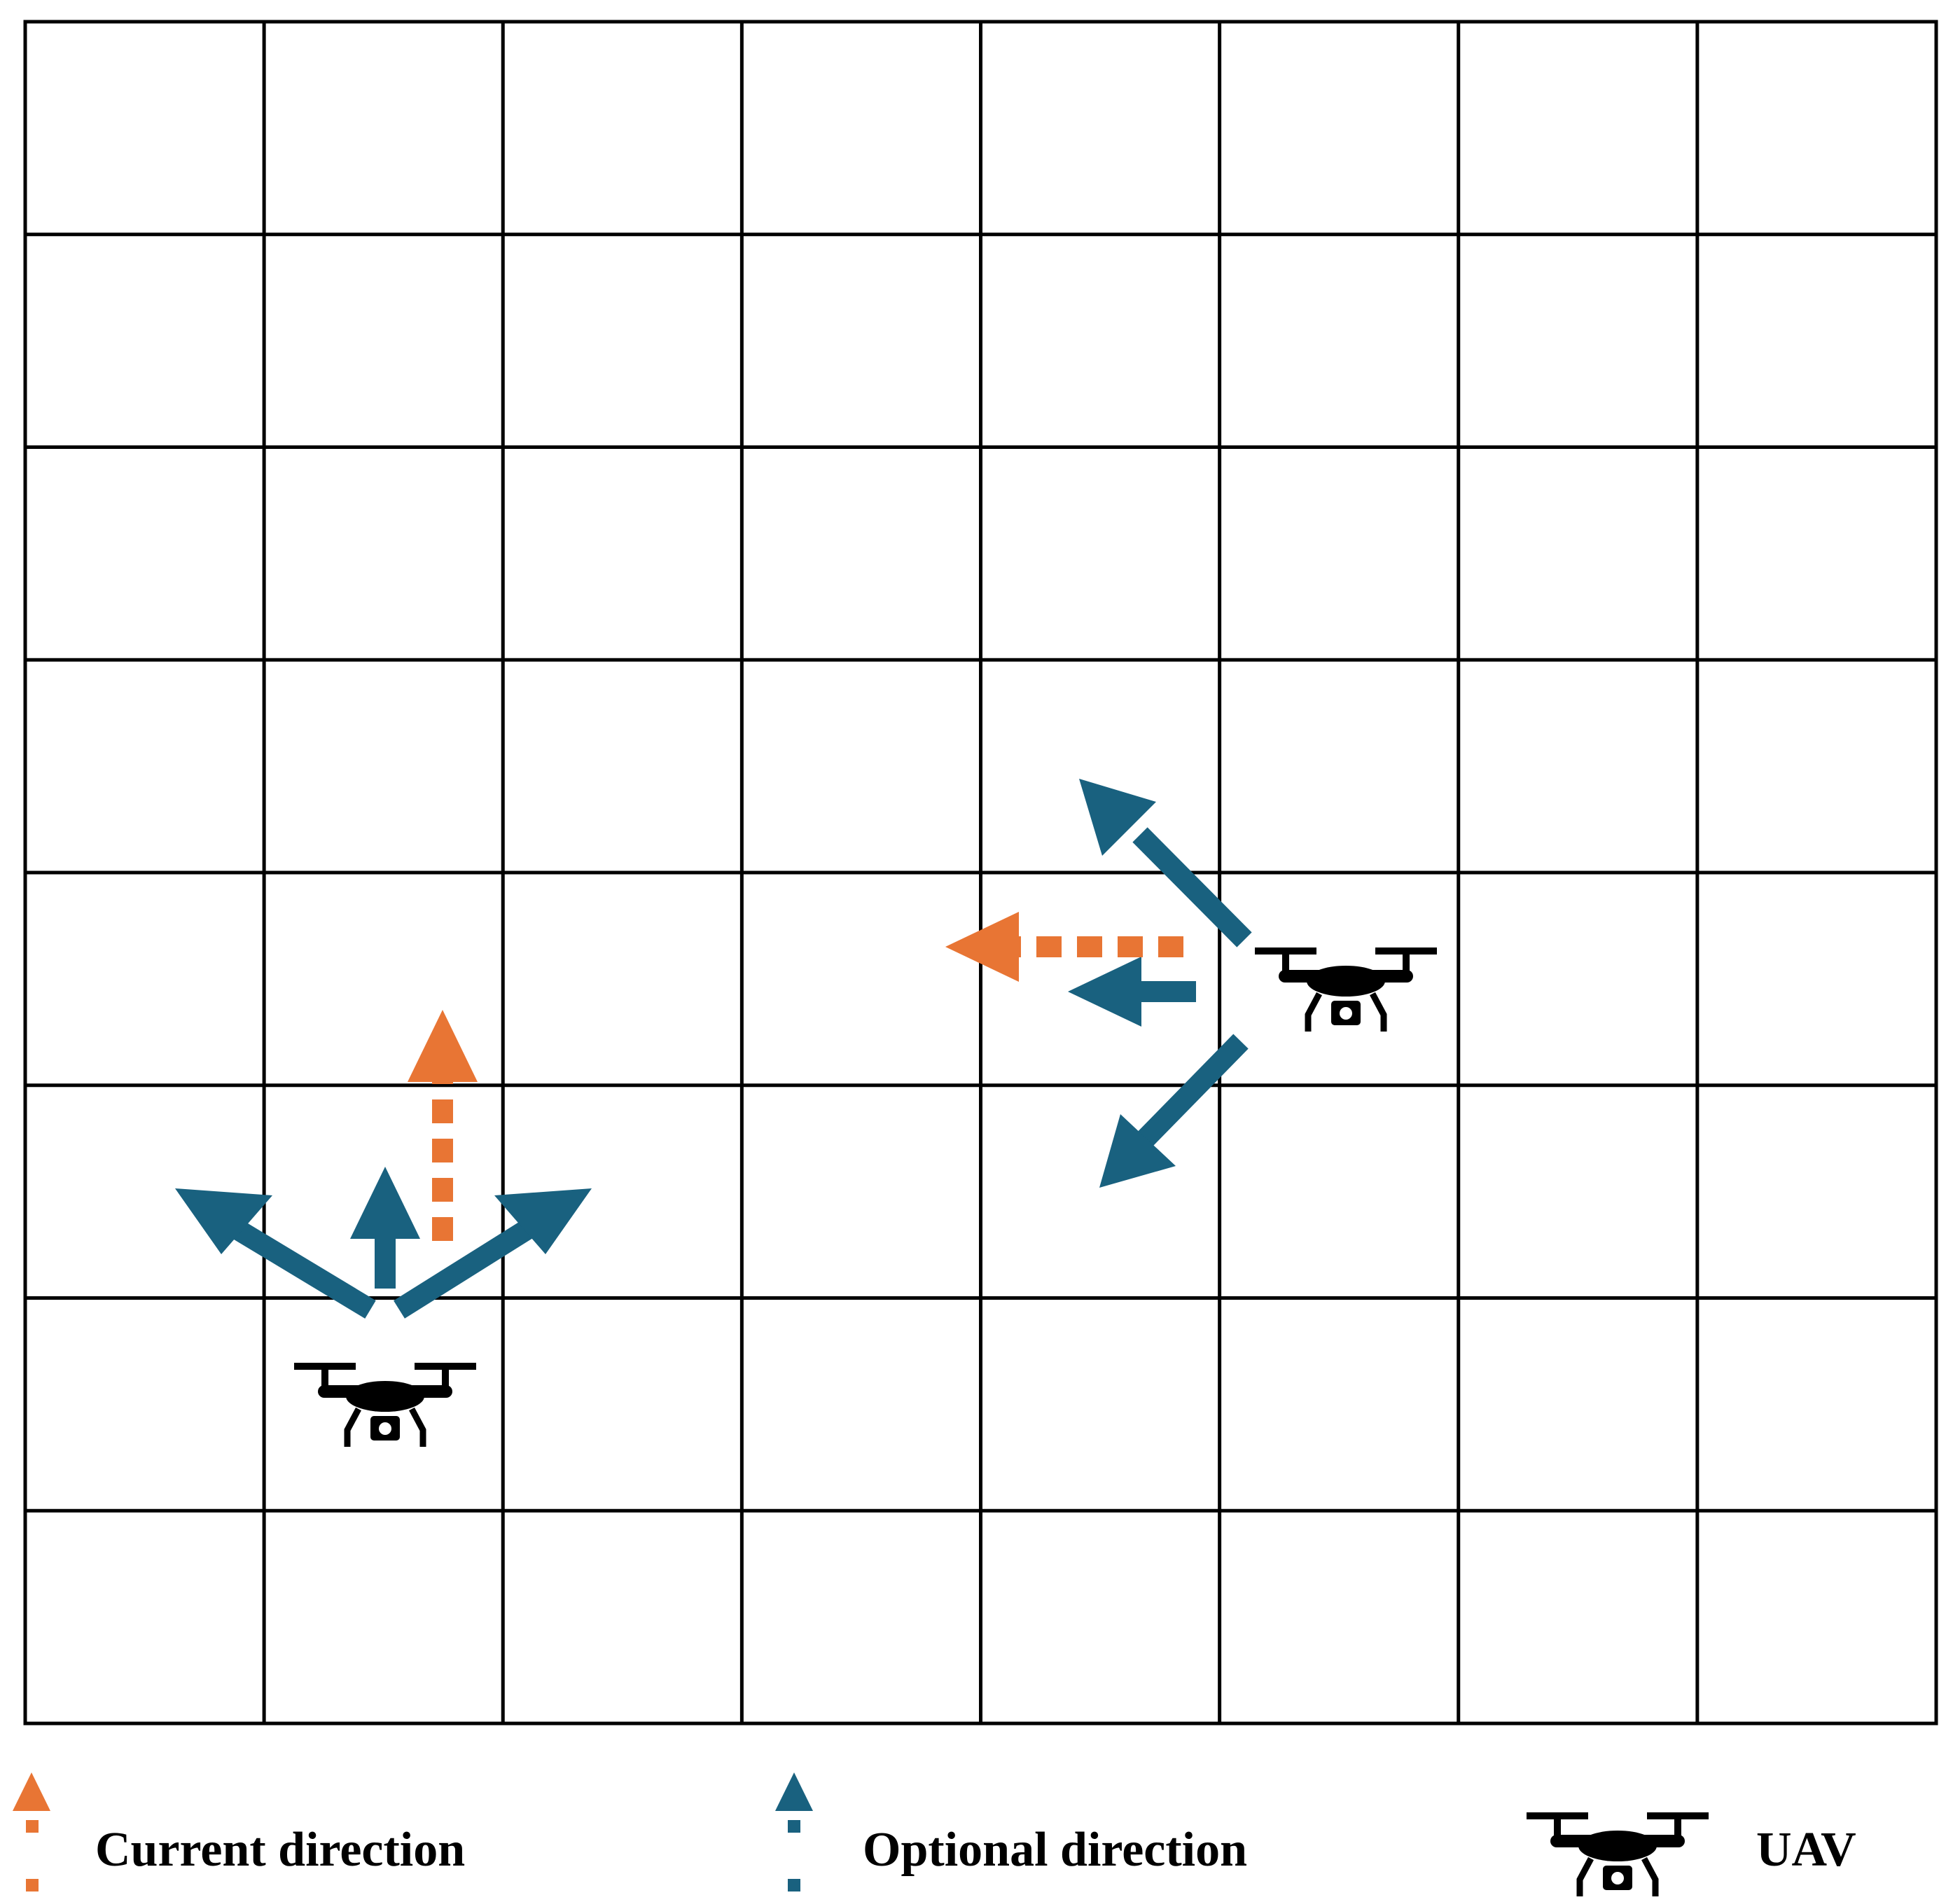 Image resolution: width=1960 pixels, height=1902 pixels. What do you see at coordinates (794, 1831) in the screenshot?
I see `legend-optional-swatch` at bounding box center [794, 1831].